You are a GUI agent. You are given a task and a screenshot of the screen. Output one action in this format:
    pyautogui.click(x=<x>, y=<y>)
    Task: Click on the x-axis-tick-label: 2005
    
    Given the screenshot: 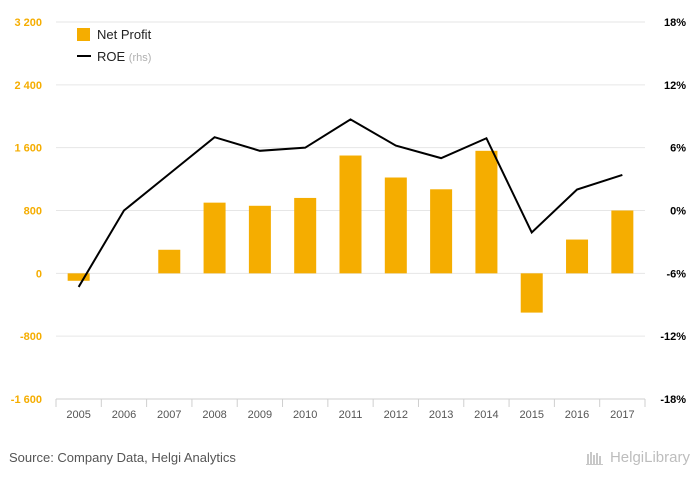 What is the action you would take?
    pyautogui.click(x=78, y=415)
    